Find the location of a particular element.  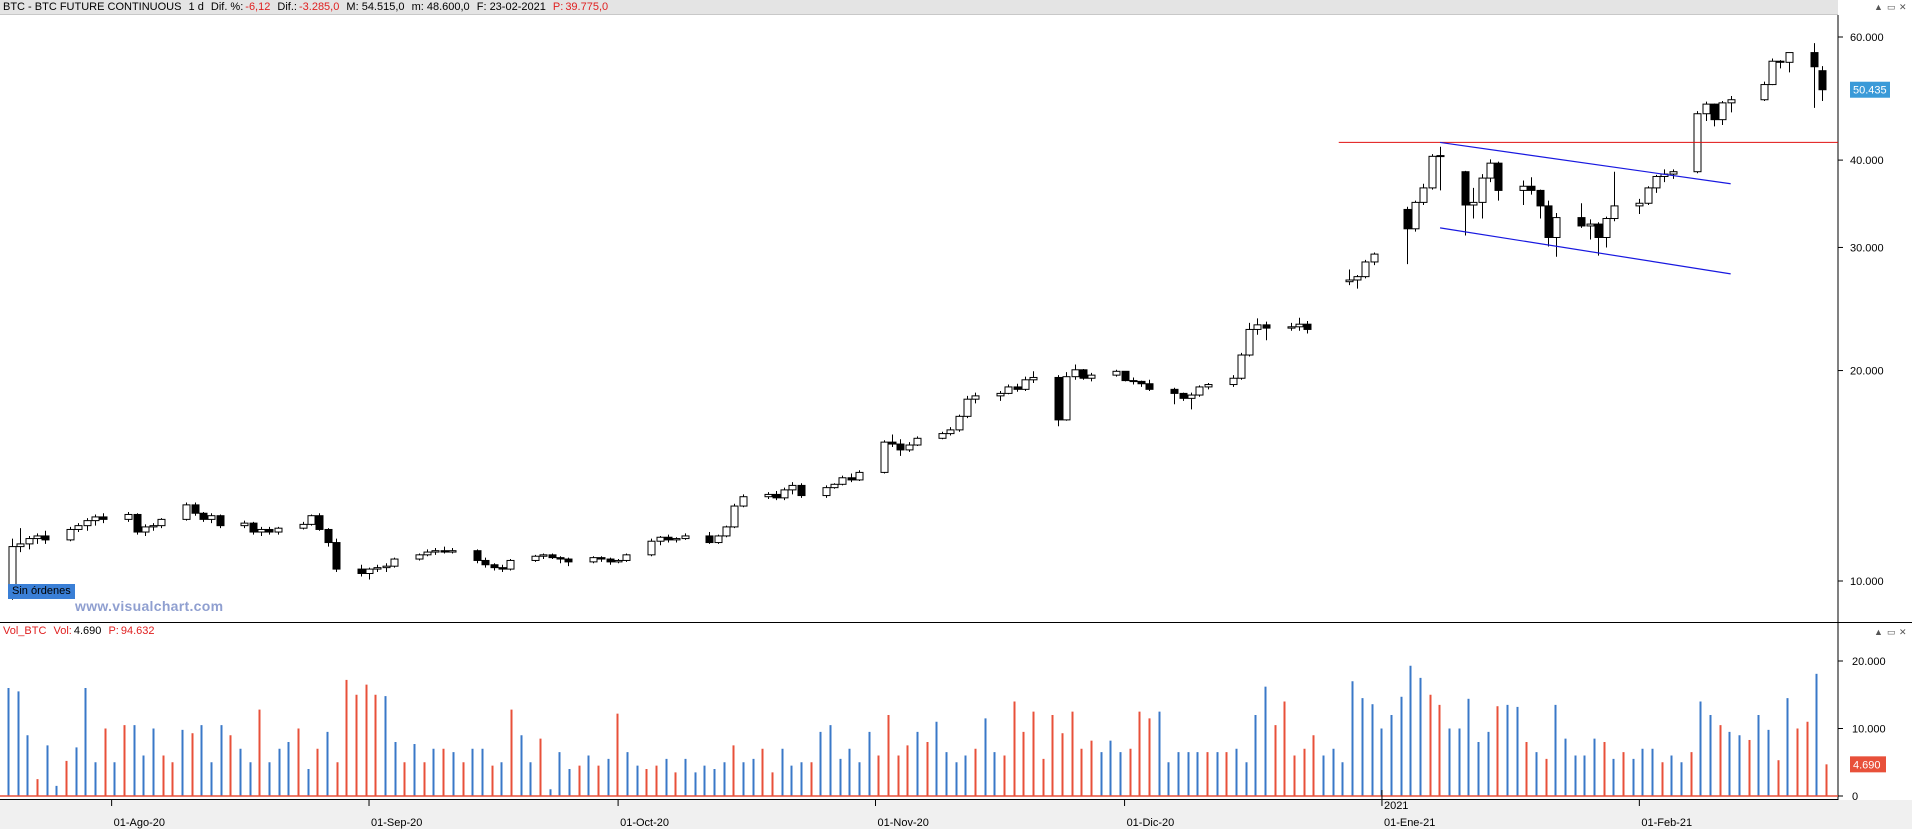

period-label: 1 d is located at coordinates (196, 7).